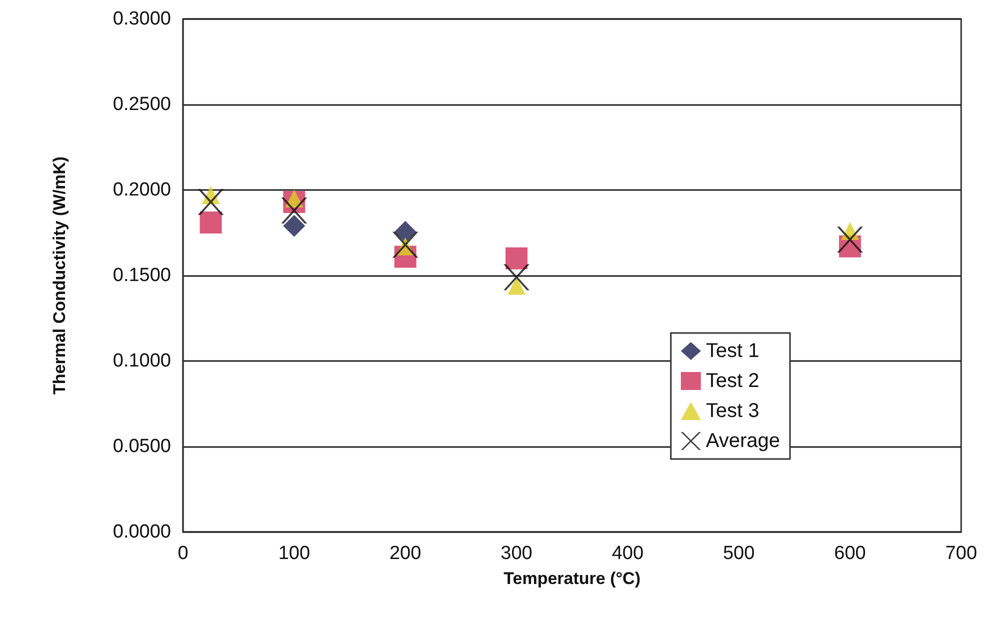 This screenshot has height=634, width=988. I want to click on x-axis-title: Temperature (°C), so click(572, 578).